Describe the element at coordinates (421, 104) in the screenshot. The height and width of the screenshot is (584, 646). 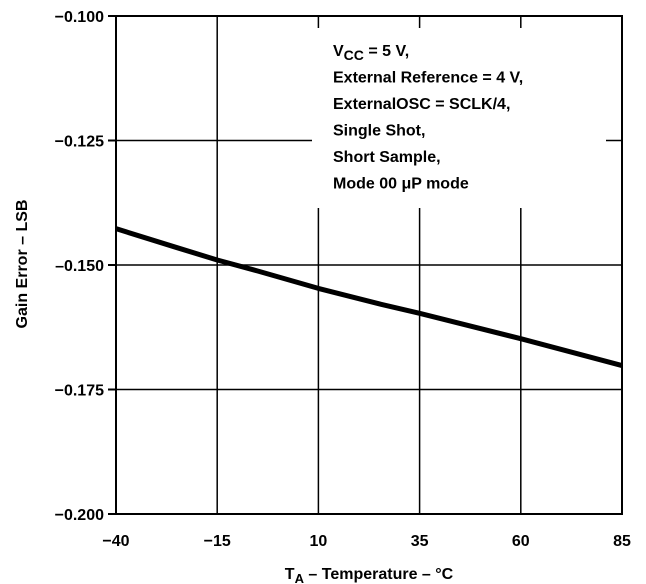
I see `annotation-line: ExternalOSC = SCLK/4,` at that location.